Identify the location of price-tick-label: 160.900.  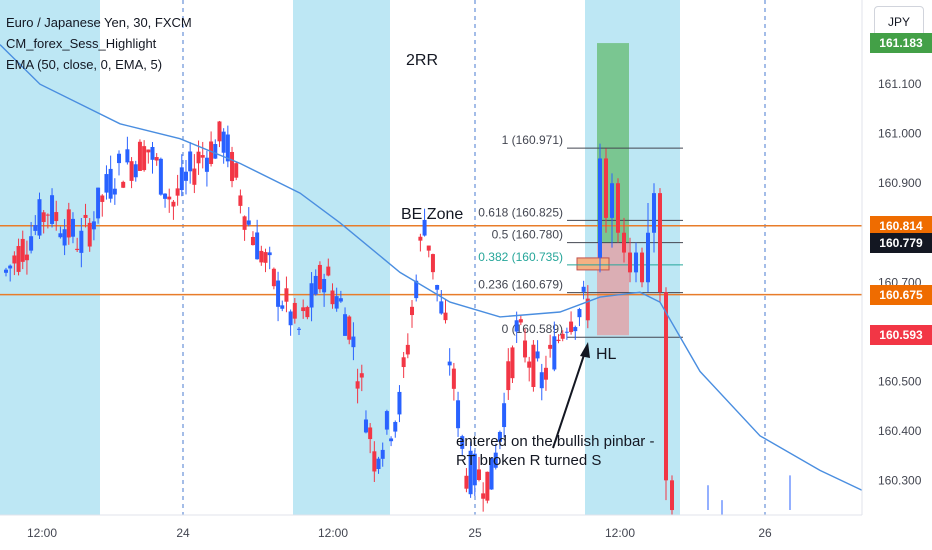
(900, 183).